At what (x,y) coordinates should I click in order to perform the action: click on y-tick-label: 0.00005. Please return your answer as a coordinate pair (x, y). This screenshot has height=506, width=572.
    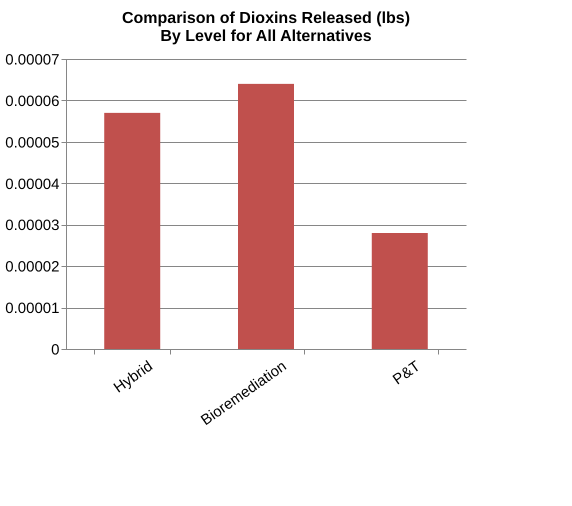
    Looking at the image, I should click on (32, 143).